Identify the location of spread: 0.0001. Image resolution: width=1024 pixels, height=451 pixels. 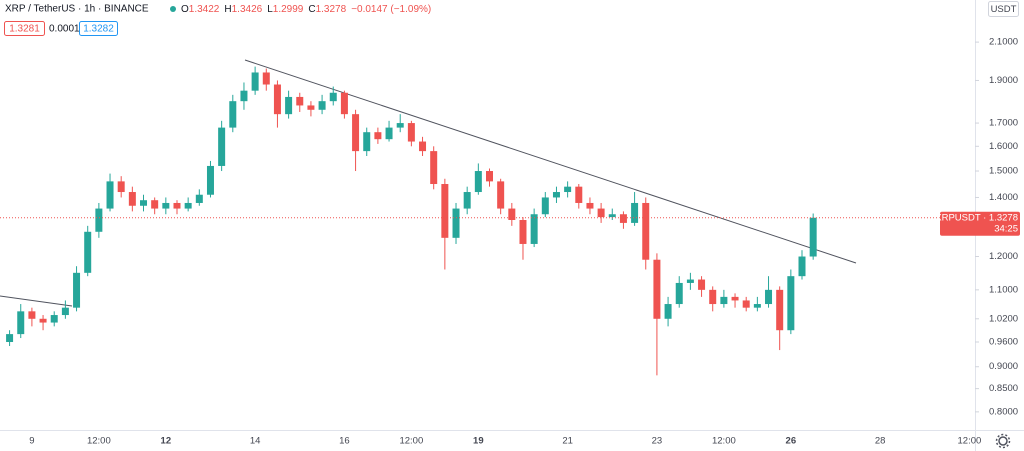
(64, 29).